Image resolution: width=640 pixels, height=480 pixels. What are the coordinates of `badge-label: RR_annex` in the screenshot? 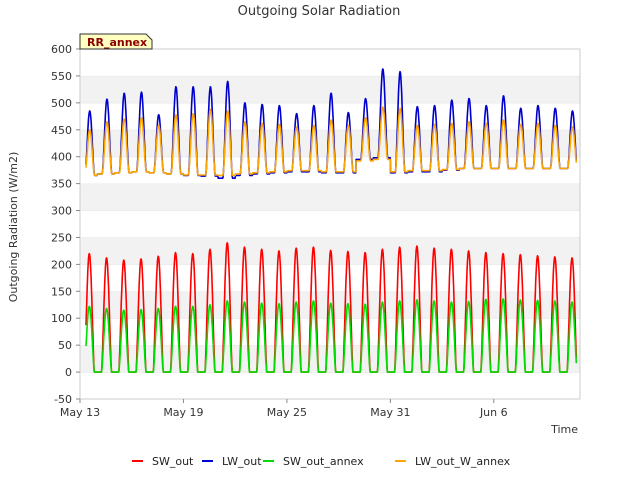 It's located at (117, 42).